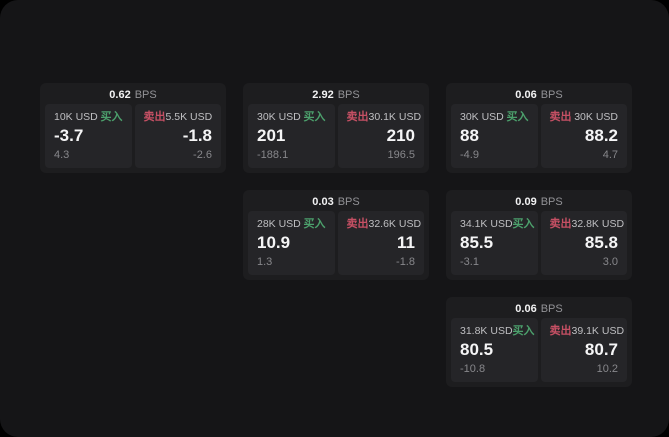 Image resolution: width=669 pixels, height=437 pixels. I want to click on sell-tile: 卖出 30.1K USD 210 196.5, so click(380, 136).